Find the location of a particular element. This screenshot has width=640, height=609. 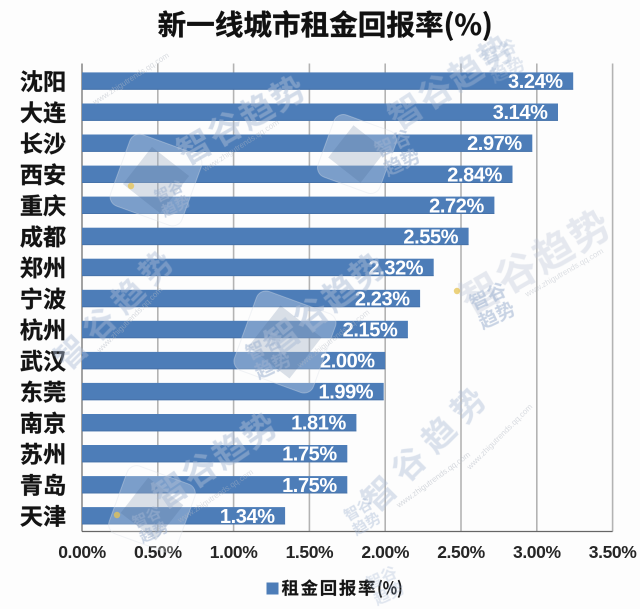

svg-text: 1.34% is located at coordinates (247, 517).